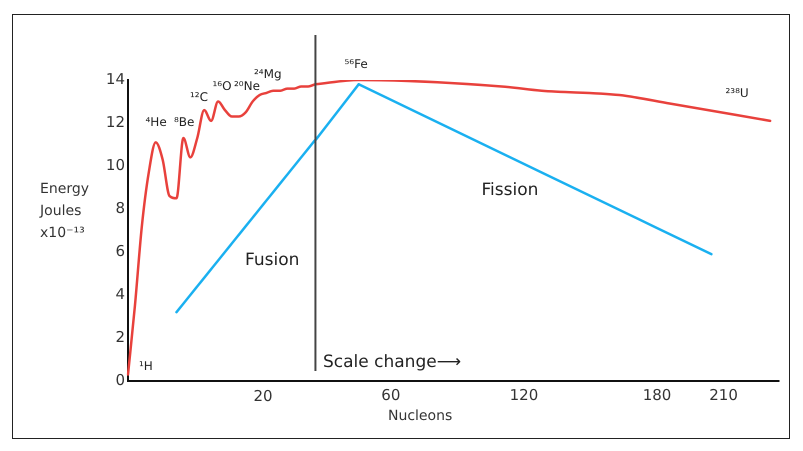  Describe the element at coordinates (272, 260) in the screenshot. I see `annotation: Fusion` at that location.